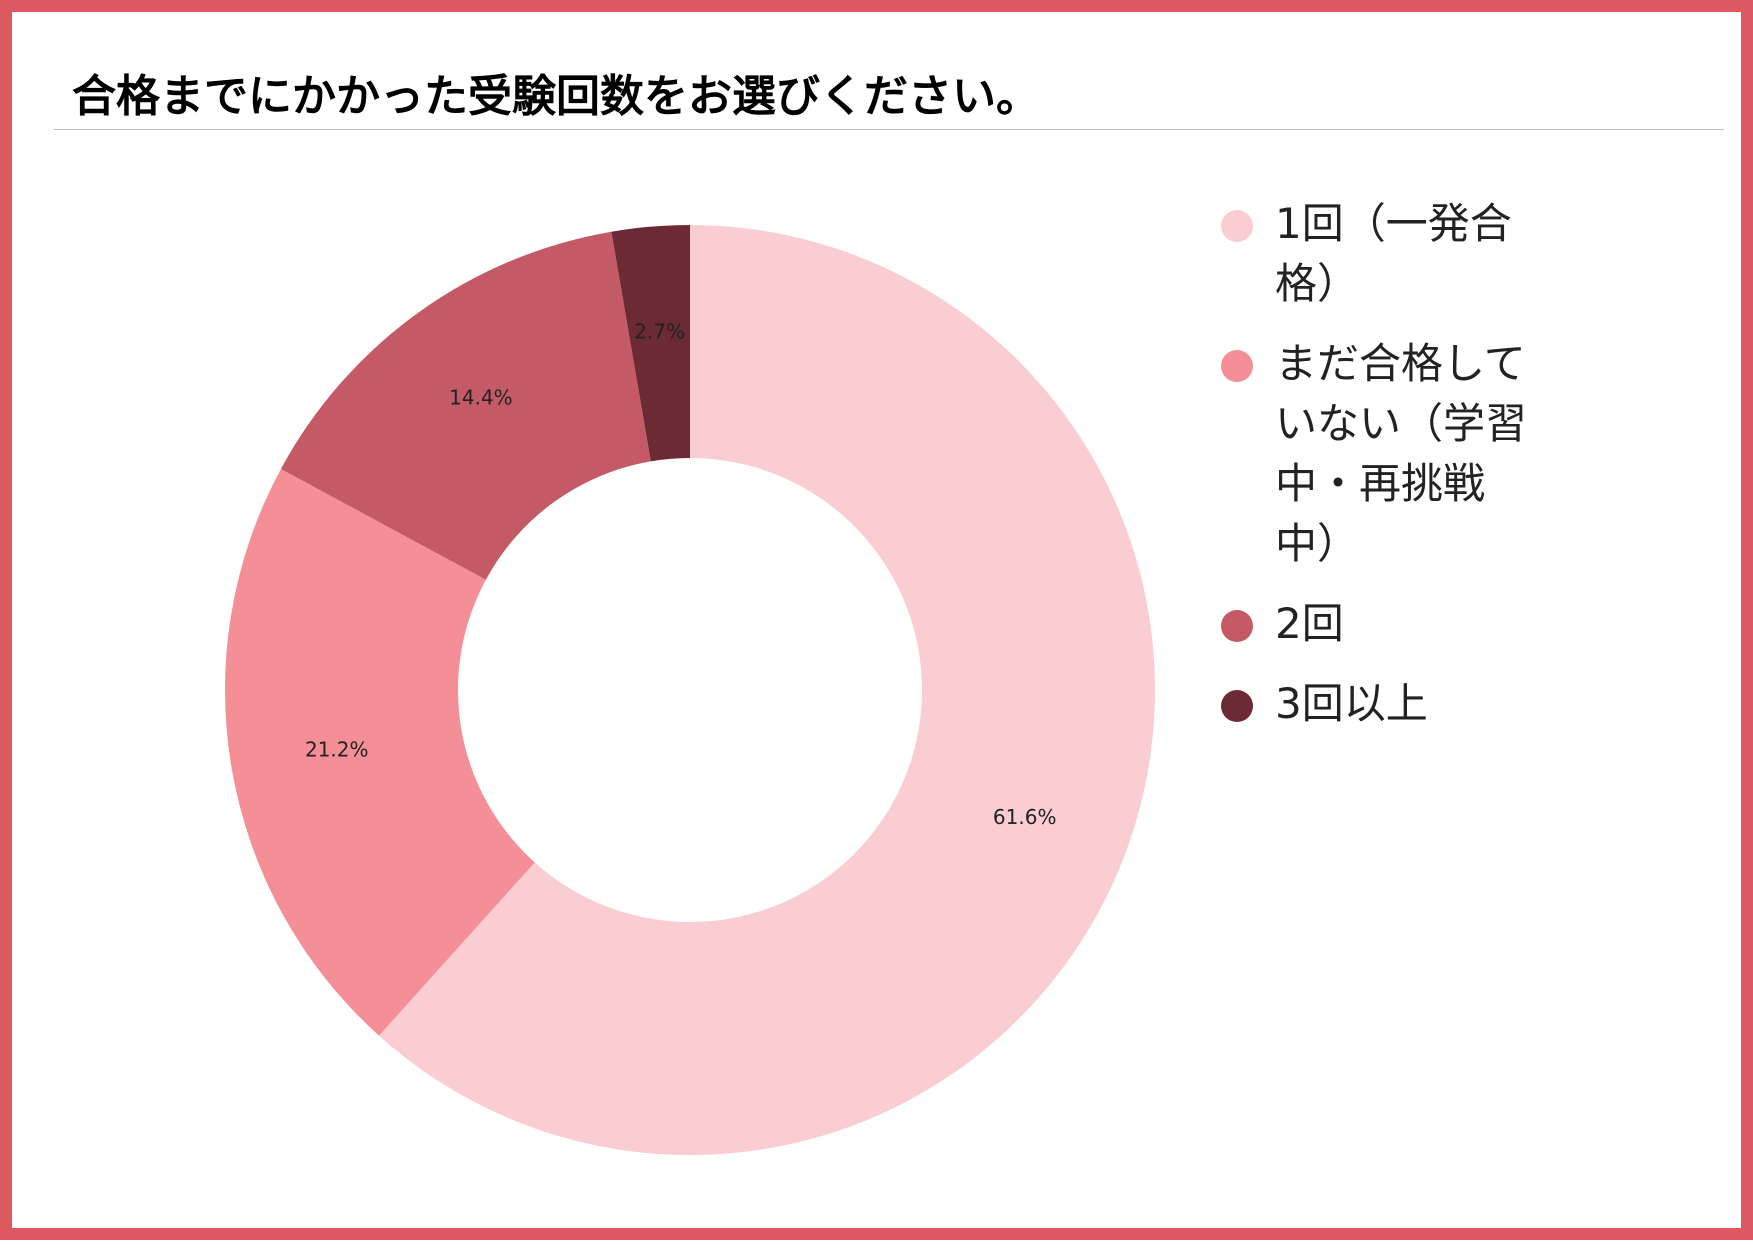  I want to click on legend-label-three-or-more: 3回以上, so click(1351, 703).